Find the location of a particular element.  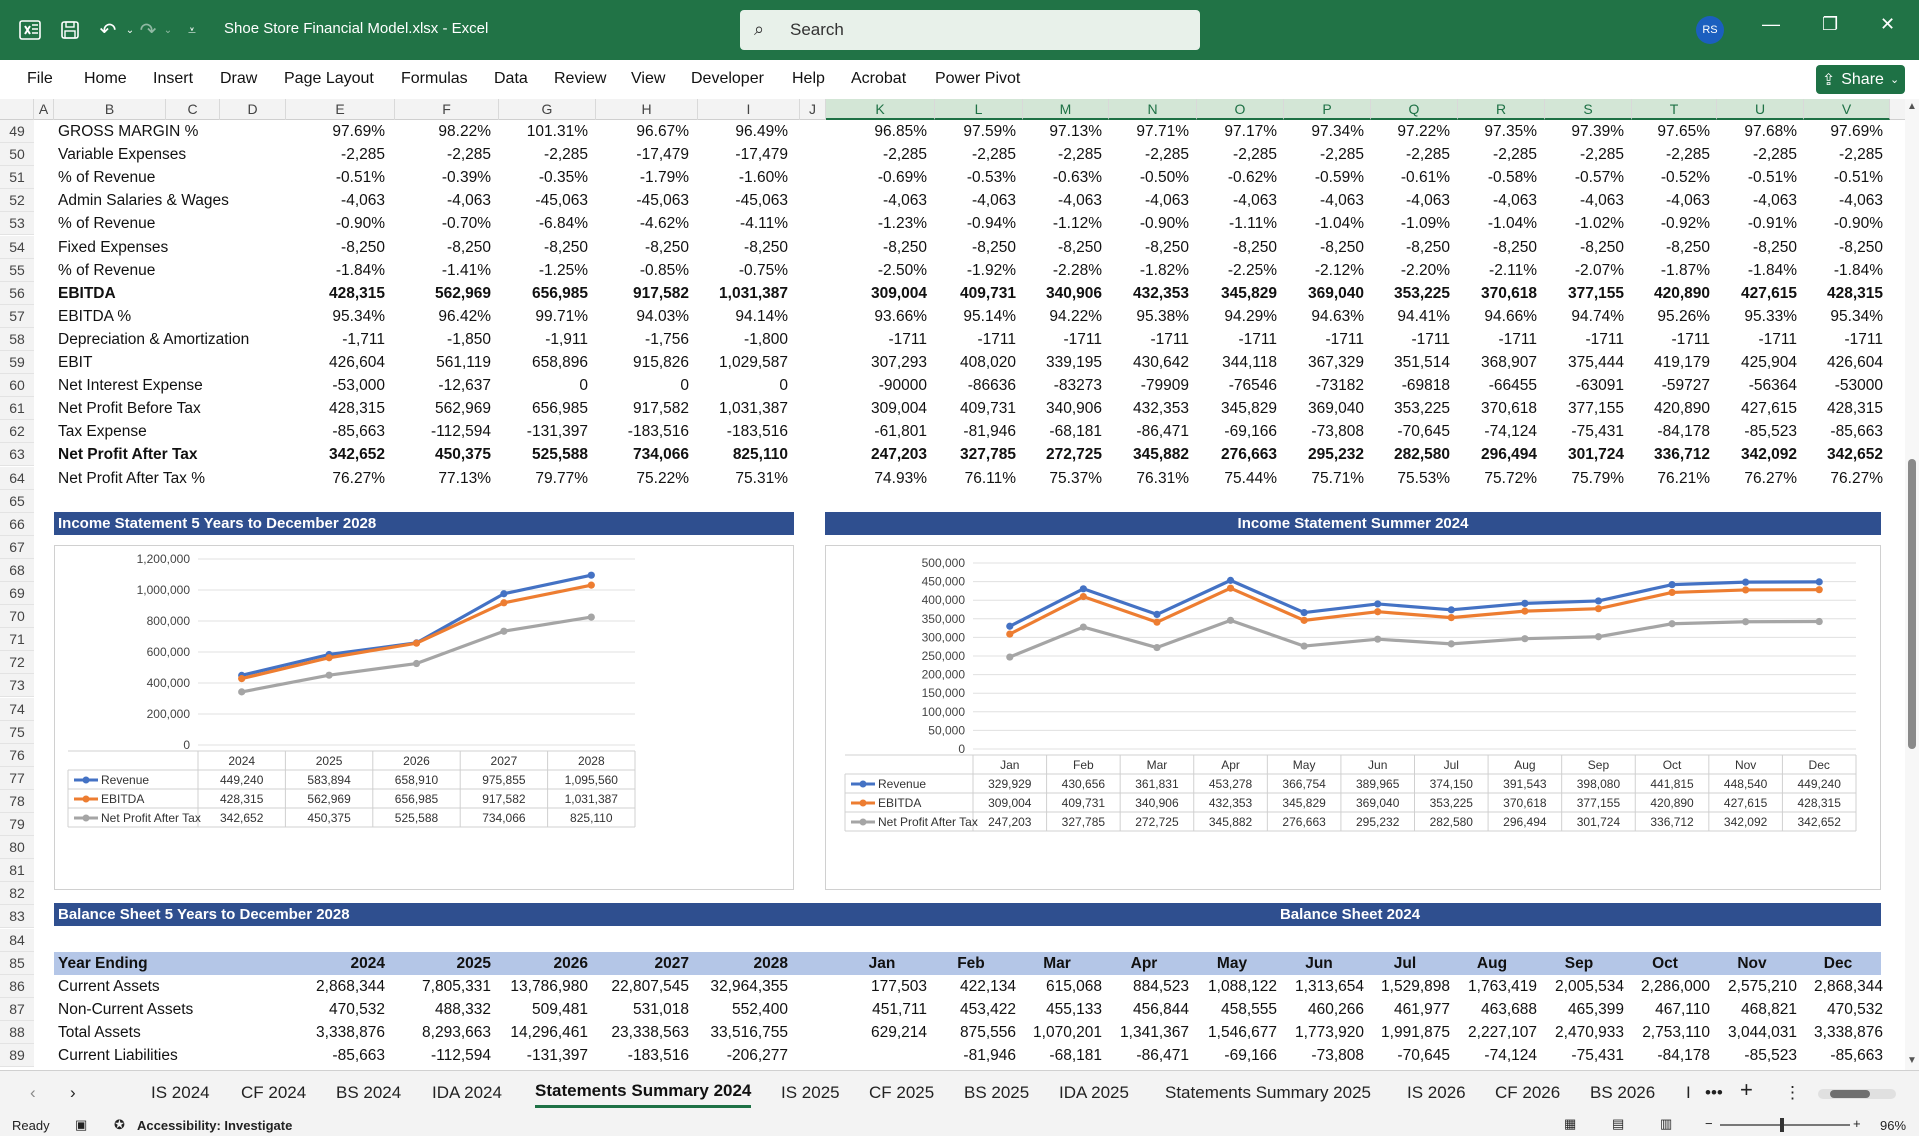

cell-value: 2,868,344 is located at coordinates (350, 986).